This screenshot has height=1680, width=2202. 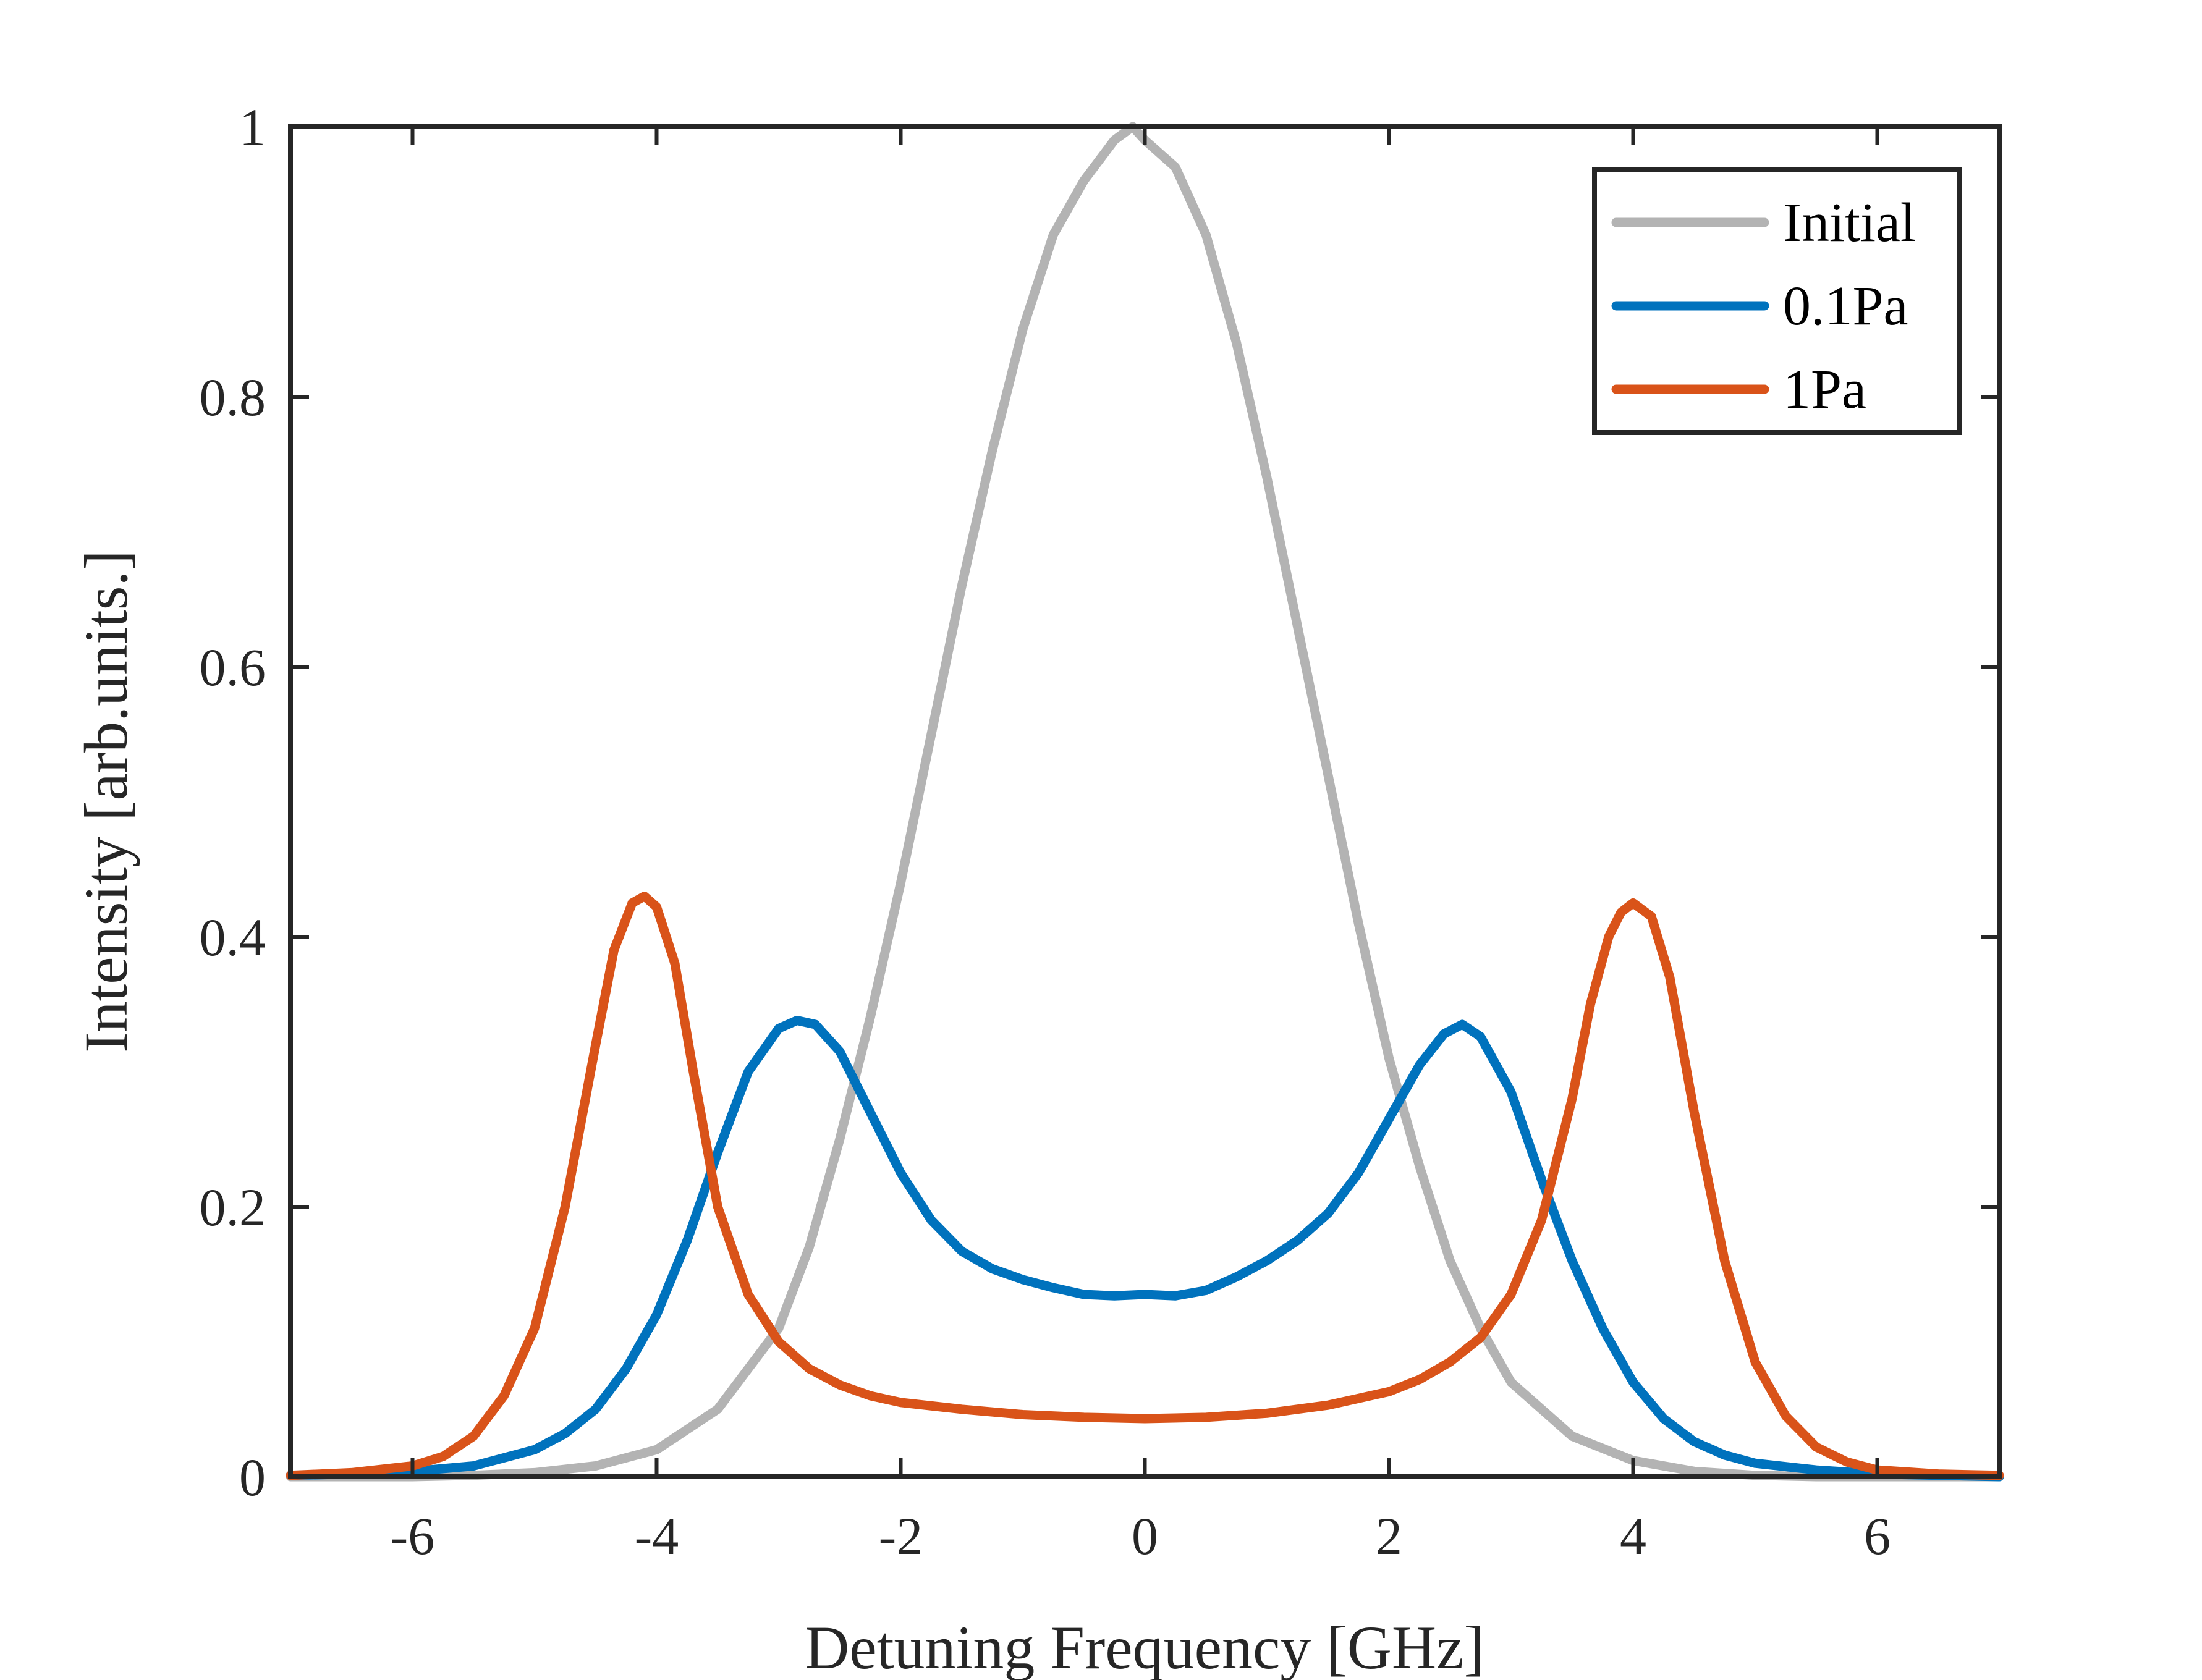 I want to click on y-tick-label: 1, so click(x=252, y=128).